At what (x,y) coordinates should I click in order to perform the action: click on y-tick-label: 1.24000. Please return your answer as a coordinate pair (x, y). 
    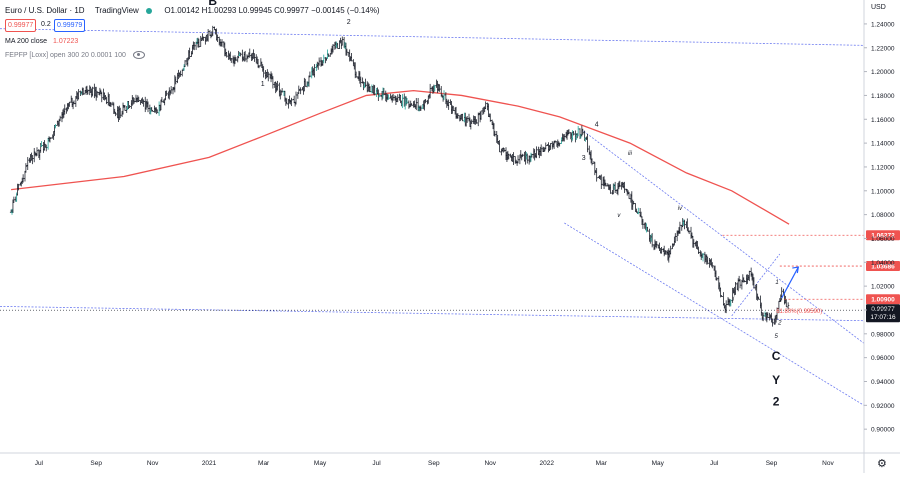
    Looking at the image, I should click on (883, 24).